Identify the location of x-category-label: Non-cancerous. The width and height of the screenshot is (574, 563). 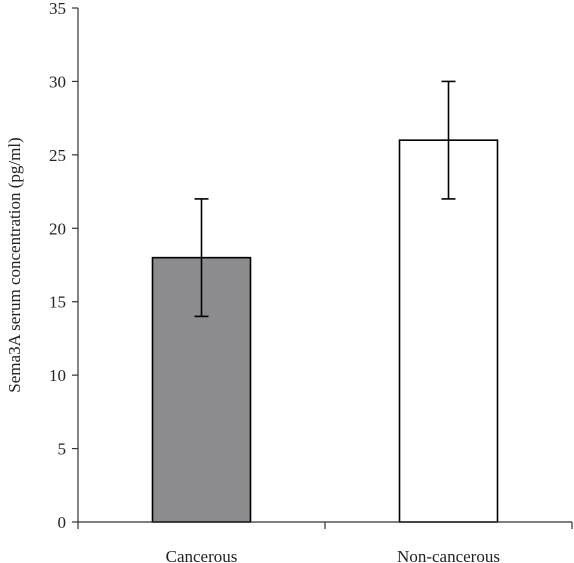
(448, 555).